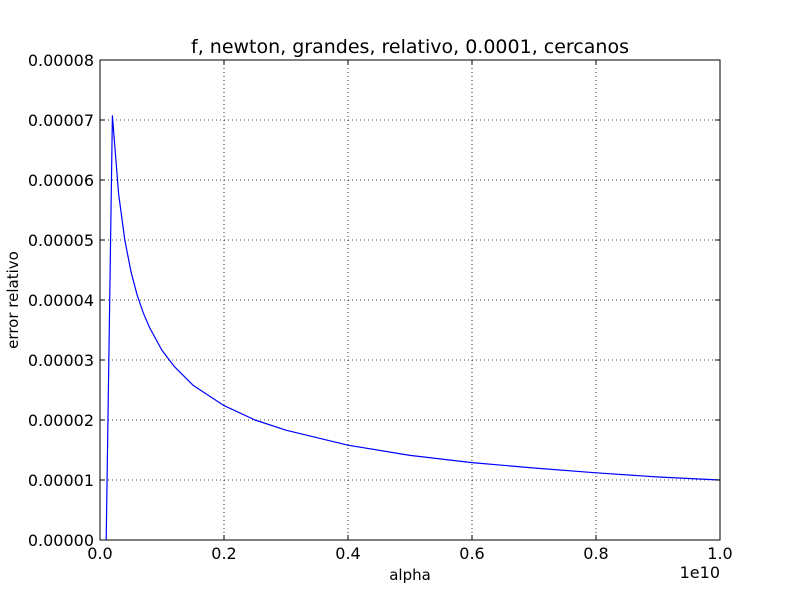  What do you see at coordinates (61, 120) in the screenshot?
I see `y-tick-label: 0.00007` at bounding box center [61, 120].